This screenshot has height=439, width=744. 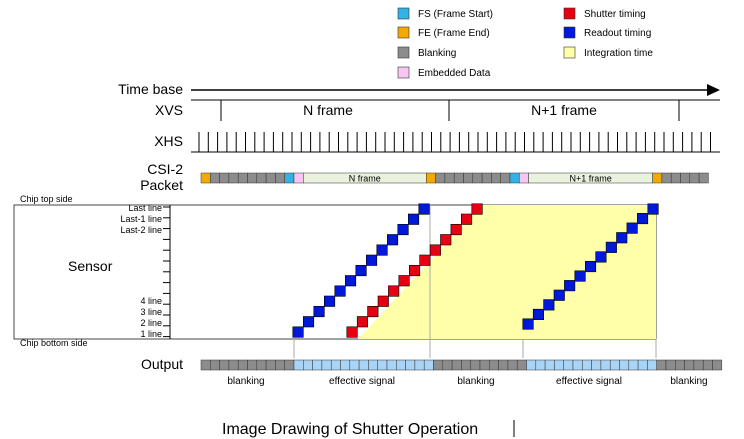 I want to click on packet-n-frame-label: N frame, so click(x=365, y=179).